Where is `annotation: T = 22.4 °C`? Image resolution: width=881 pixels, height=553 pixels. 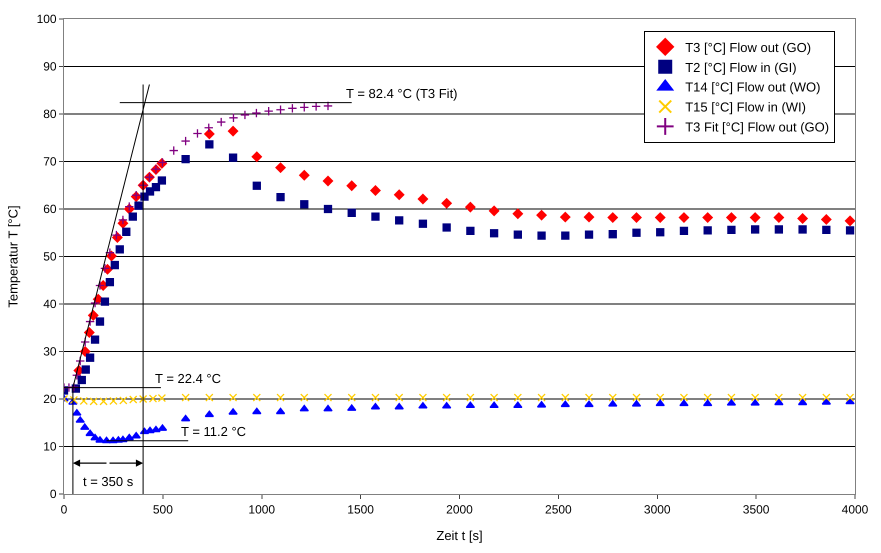
annotation: T = 22.4 °C is located at coordinates (188, 378).